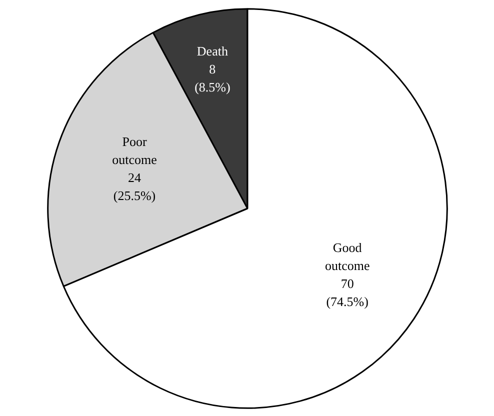 The width and height of the screenshot is (494, 416). Describe the element at coordinates (134, 187) in the screenshot. I see `data-label: 24 (25.5%)` at that location.